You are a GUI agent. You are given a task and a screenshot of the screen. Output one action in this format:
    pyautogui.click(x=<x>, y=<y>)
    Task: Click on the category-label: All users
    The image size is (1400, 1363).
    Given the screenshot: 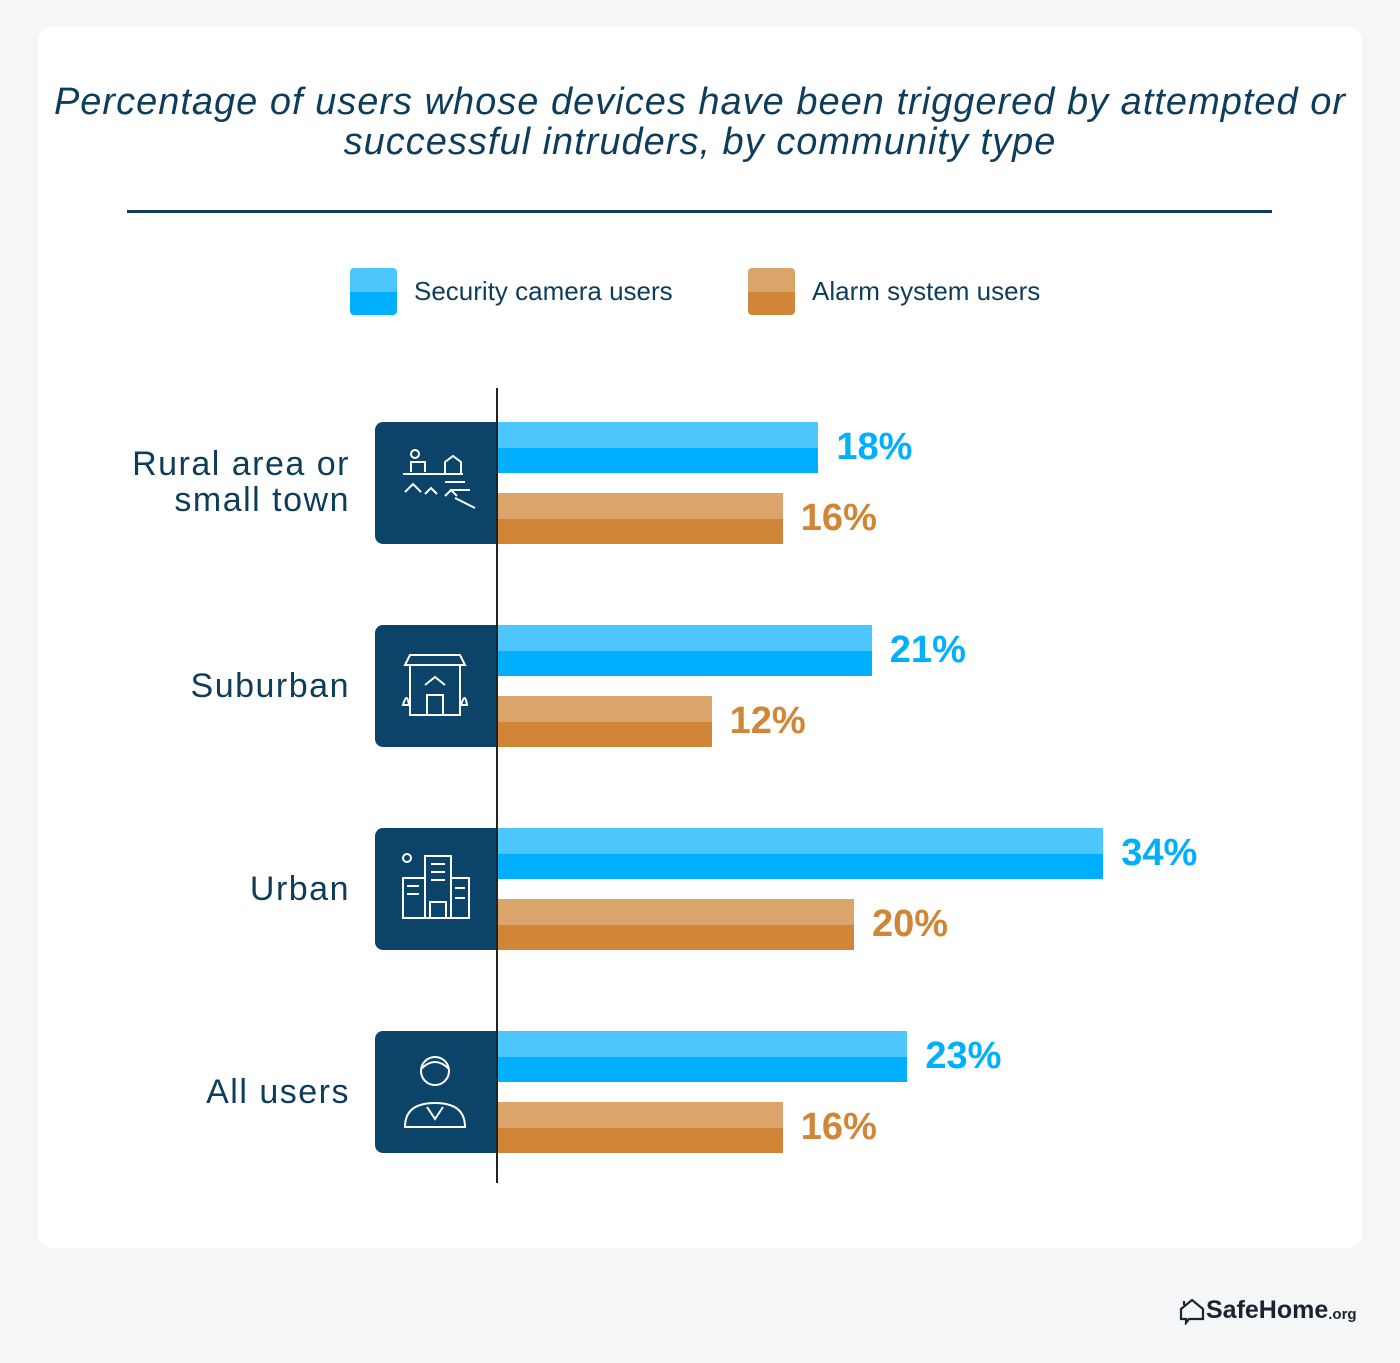 What is the action you would take?
    pyautogui.click(x=278, y=1092)
    